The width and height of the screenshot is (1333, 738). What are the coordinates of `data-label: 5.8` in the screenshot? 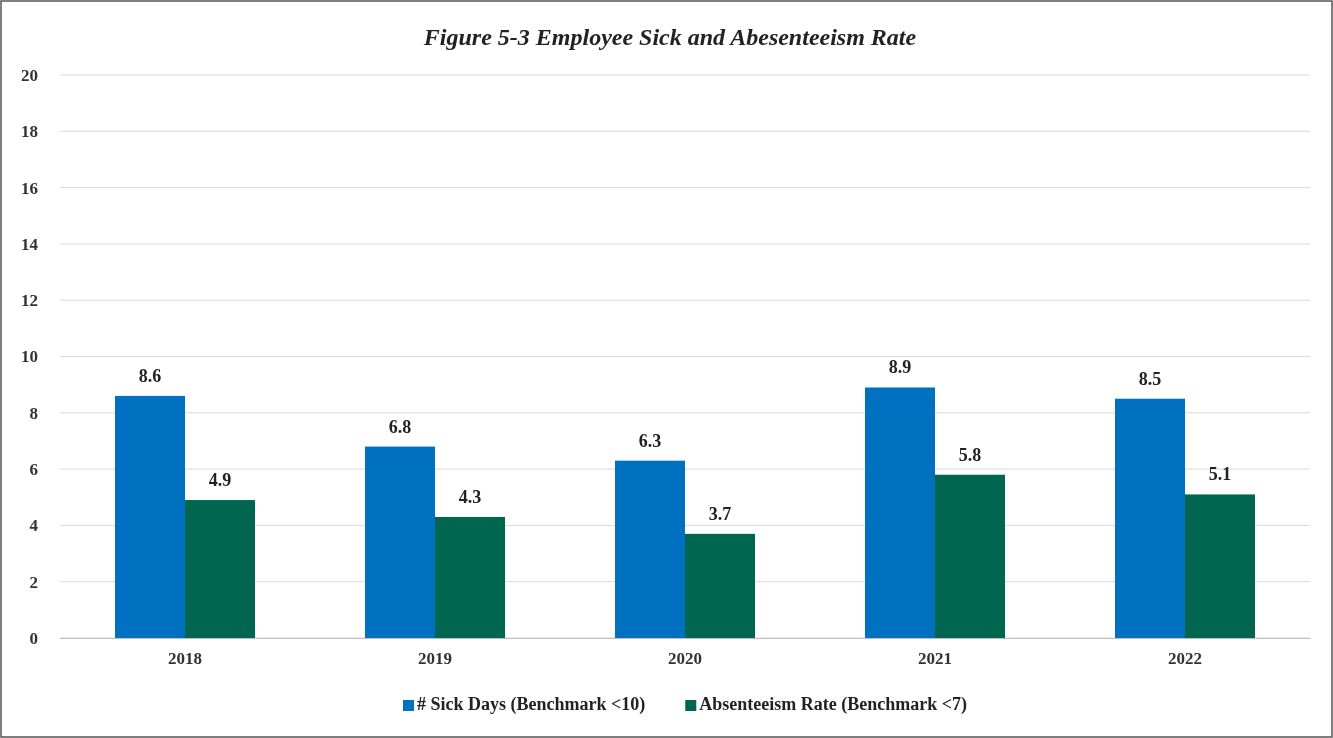 It's located at (970, 454).